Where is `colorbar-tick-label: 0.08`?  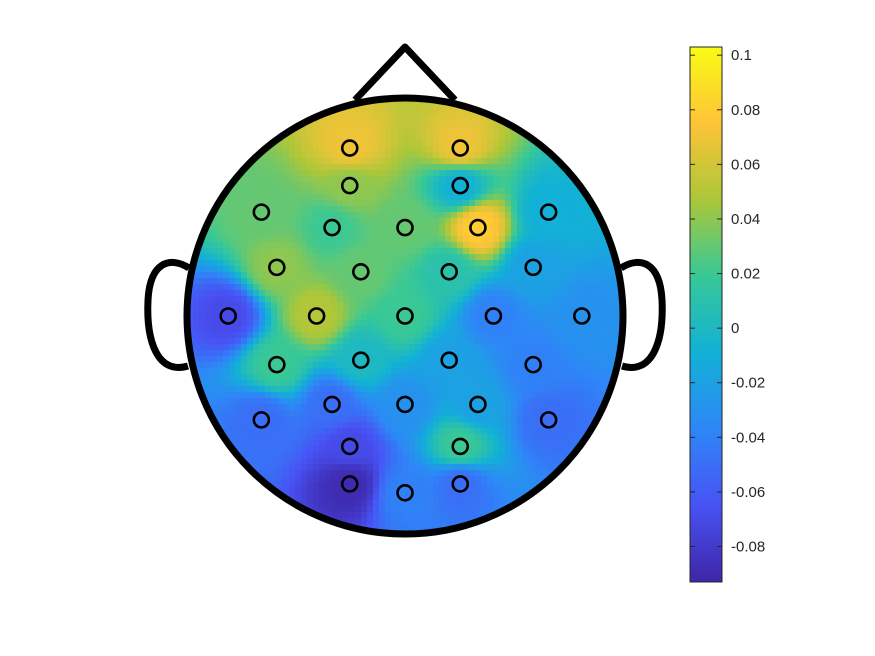 colorbar-tick-label: 0.08 is located at coordinates (745, 110).